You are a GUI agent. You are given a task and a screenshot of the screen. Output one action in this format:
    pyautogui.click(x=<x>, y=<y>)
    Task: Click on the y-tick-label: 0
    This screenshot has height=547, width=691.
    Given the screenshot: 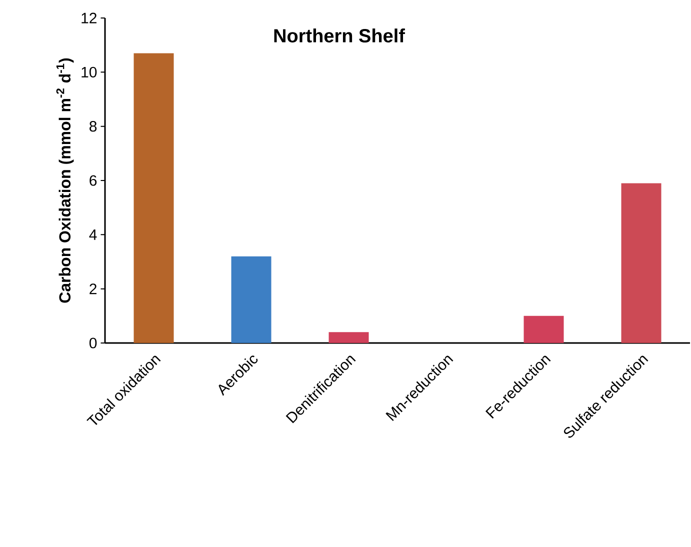 What is the action you would take?
    pyautogui.click(x=93, y=343)
    